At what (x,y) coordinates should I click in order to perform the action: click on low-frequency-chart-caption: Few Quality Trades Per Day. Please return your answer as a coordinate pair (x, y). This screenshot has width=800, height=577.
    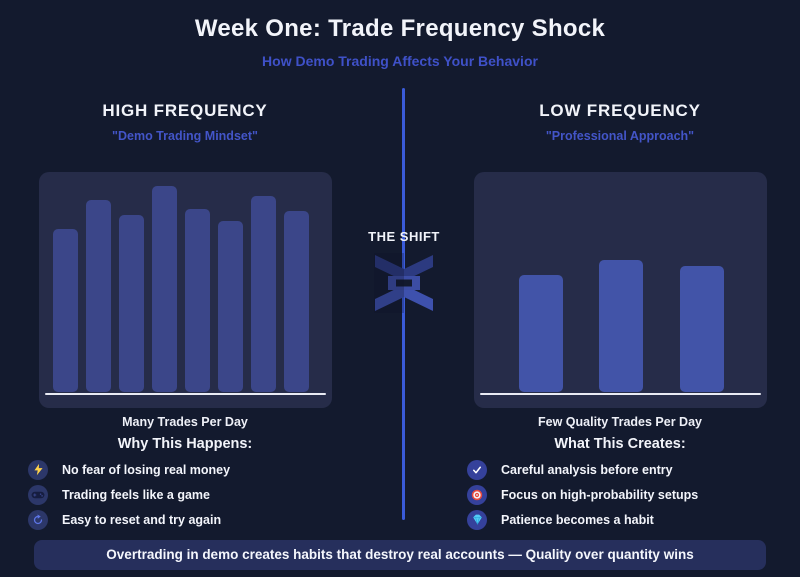
    Looking at the image, I should click on (620, 422).